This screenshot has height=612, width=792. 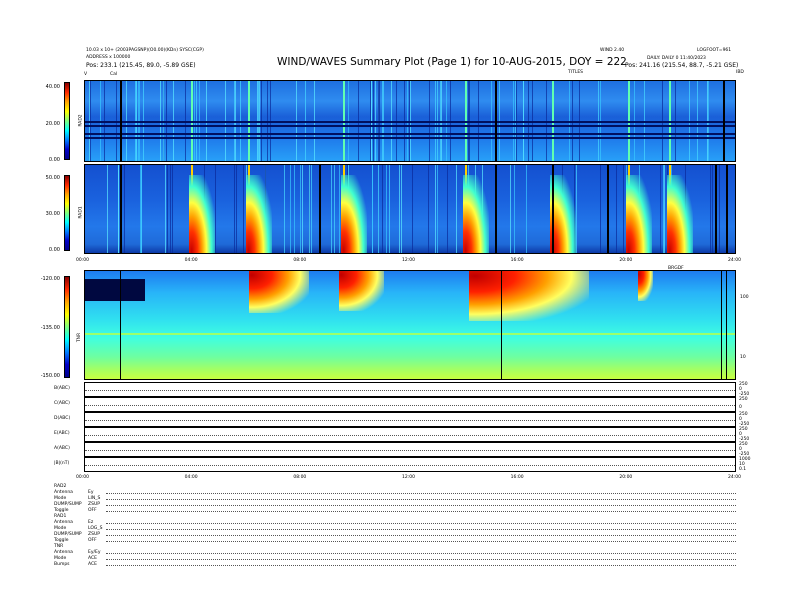 What do you see at coordinates (742, 464) in the screenshot?
I see `trace-tick: 10` at bounding box center [742, 464].